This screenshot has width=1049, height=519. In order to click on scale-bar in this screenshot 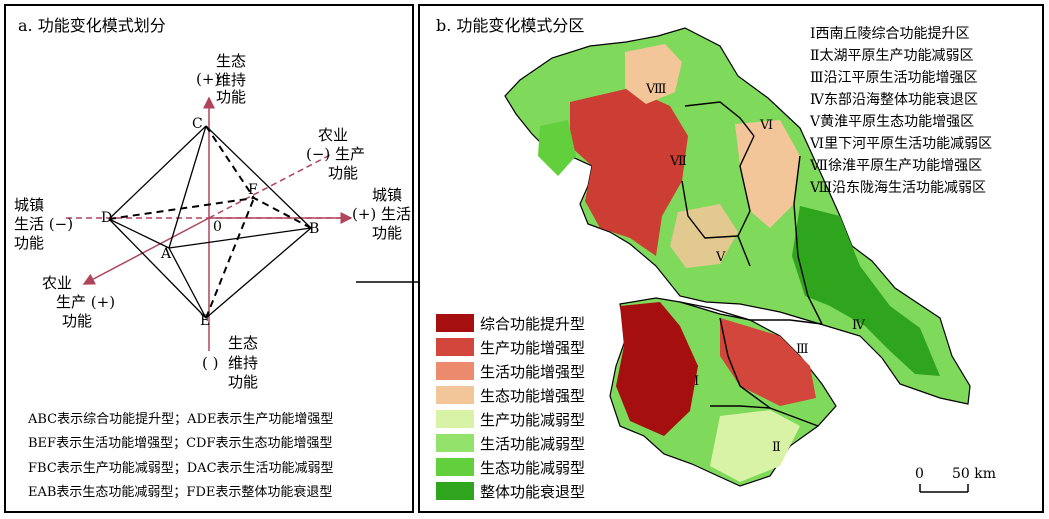, I will do `click(944, 488)`.